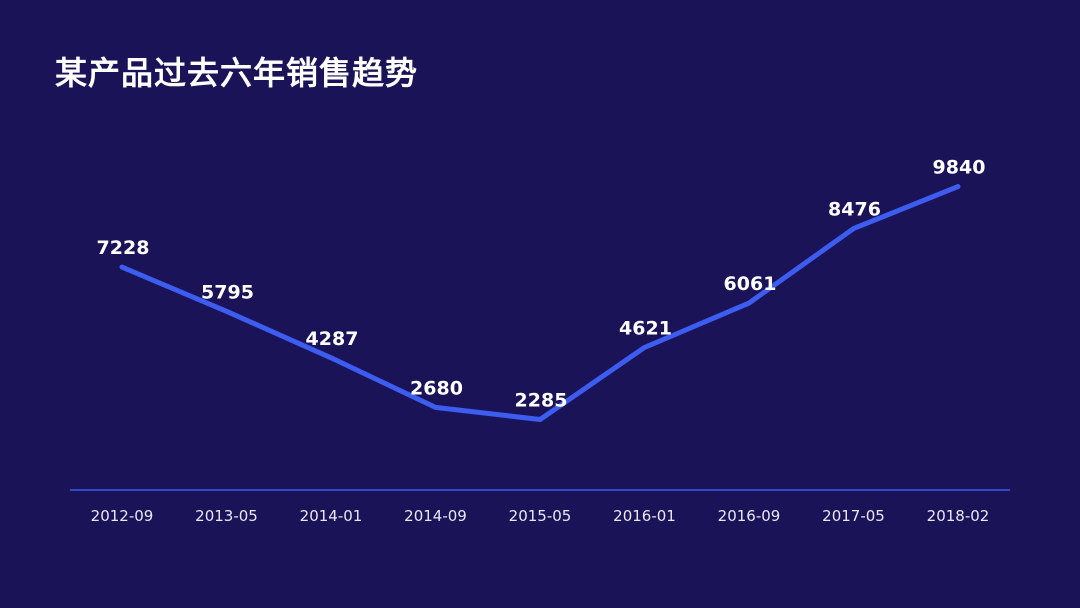  I want to click on x-tick-label: 2016-09, so click(749, 516).